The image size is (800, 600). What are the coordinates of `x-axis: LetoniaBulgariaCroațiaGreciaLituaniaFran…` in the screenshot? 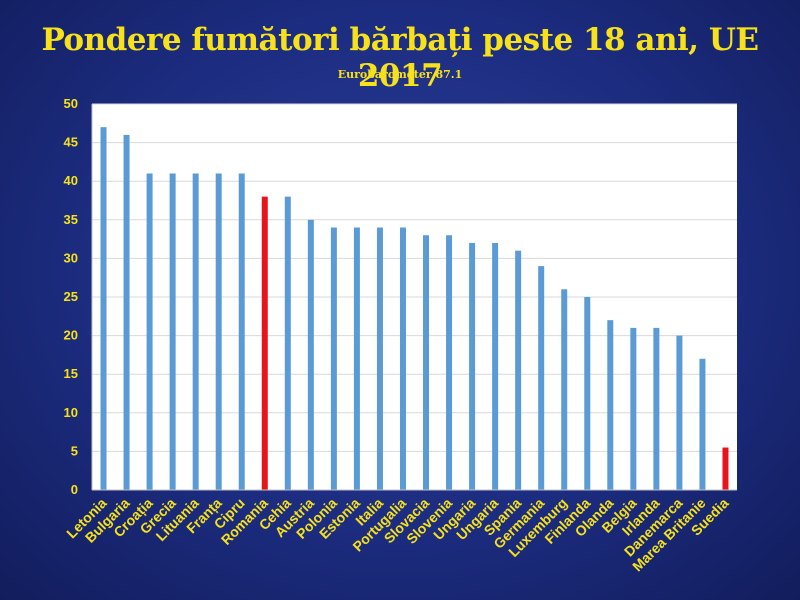 It's located at (397, 535).